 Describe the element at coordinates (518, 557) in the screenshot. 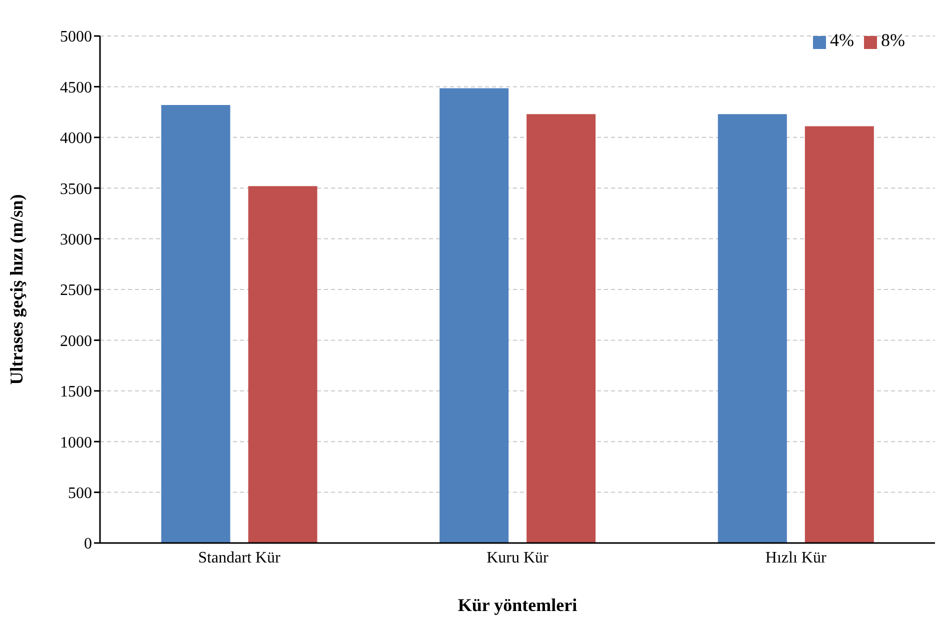

I see `x-tick-label: Kuru Kür` at that location.